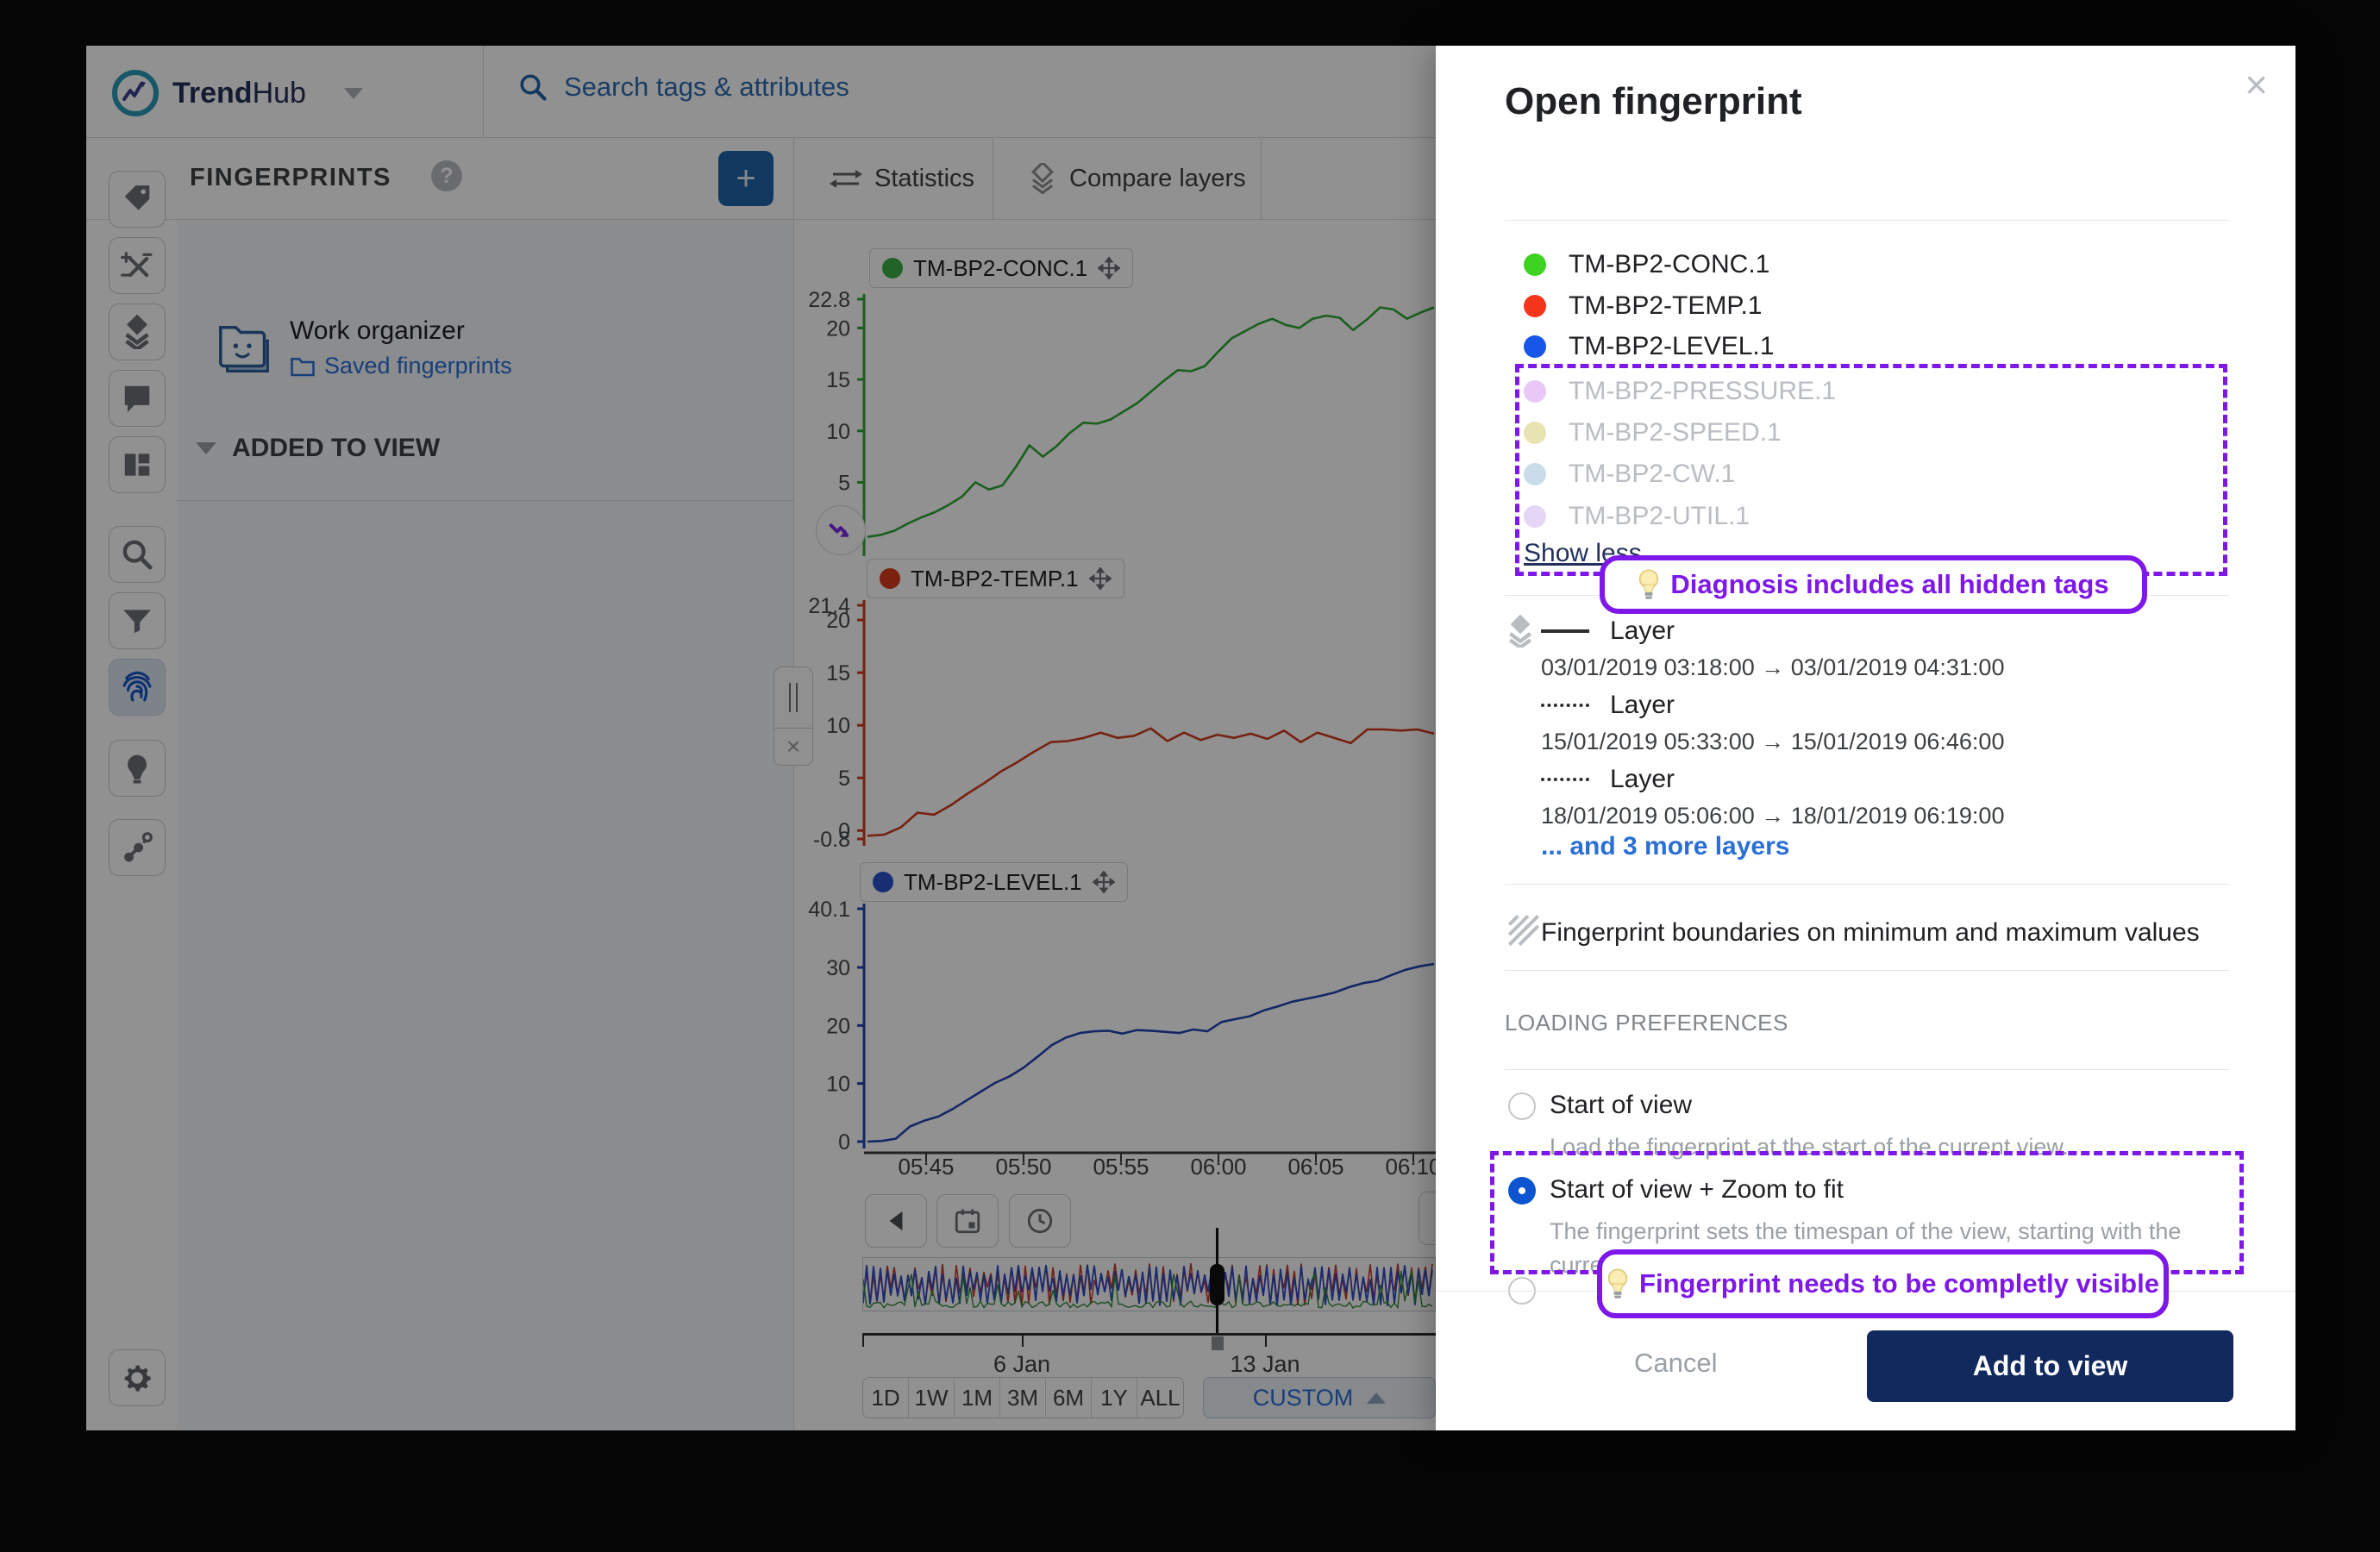  I want to click on cancel-button: Cancel, so click(1676, 1363).